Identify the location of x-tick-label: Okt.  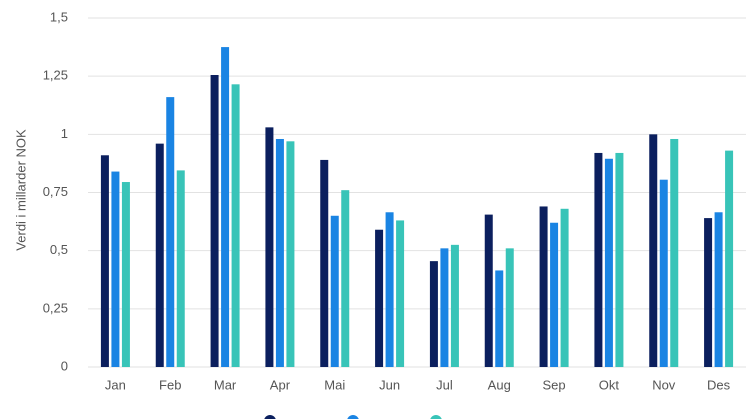
(609, 384).